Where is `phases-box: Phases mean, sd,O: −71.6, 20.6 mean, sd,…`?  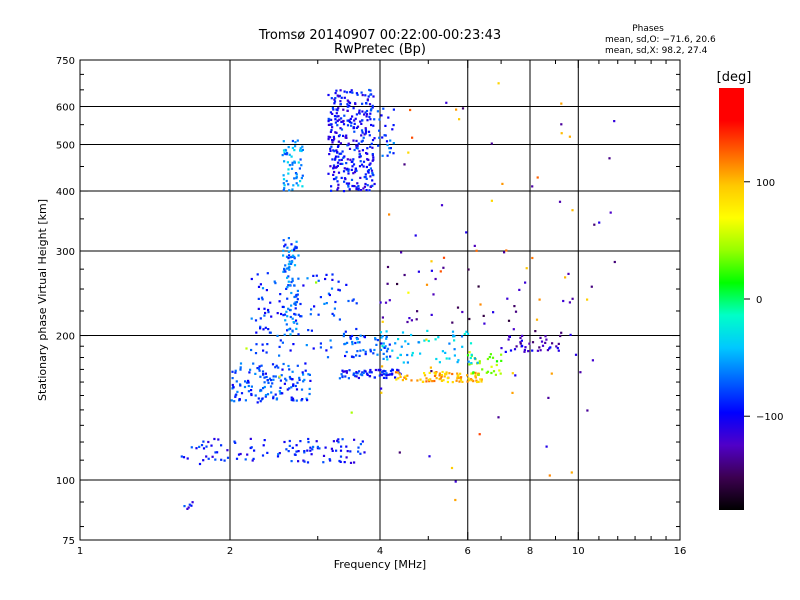
phases-box: Phases mean, sd,O: −71.6, 20.6 mean, sd,… is located at coordinates (660, 40).